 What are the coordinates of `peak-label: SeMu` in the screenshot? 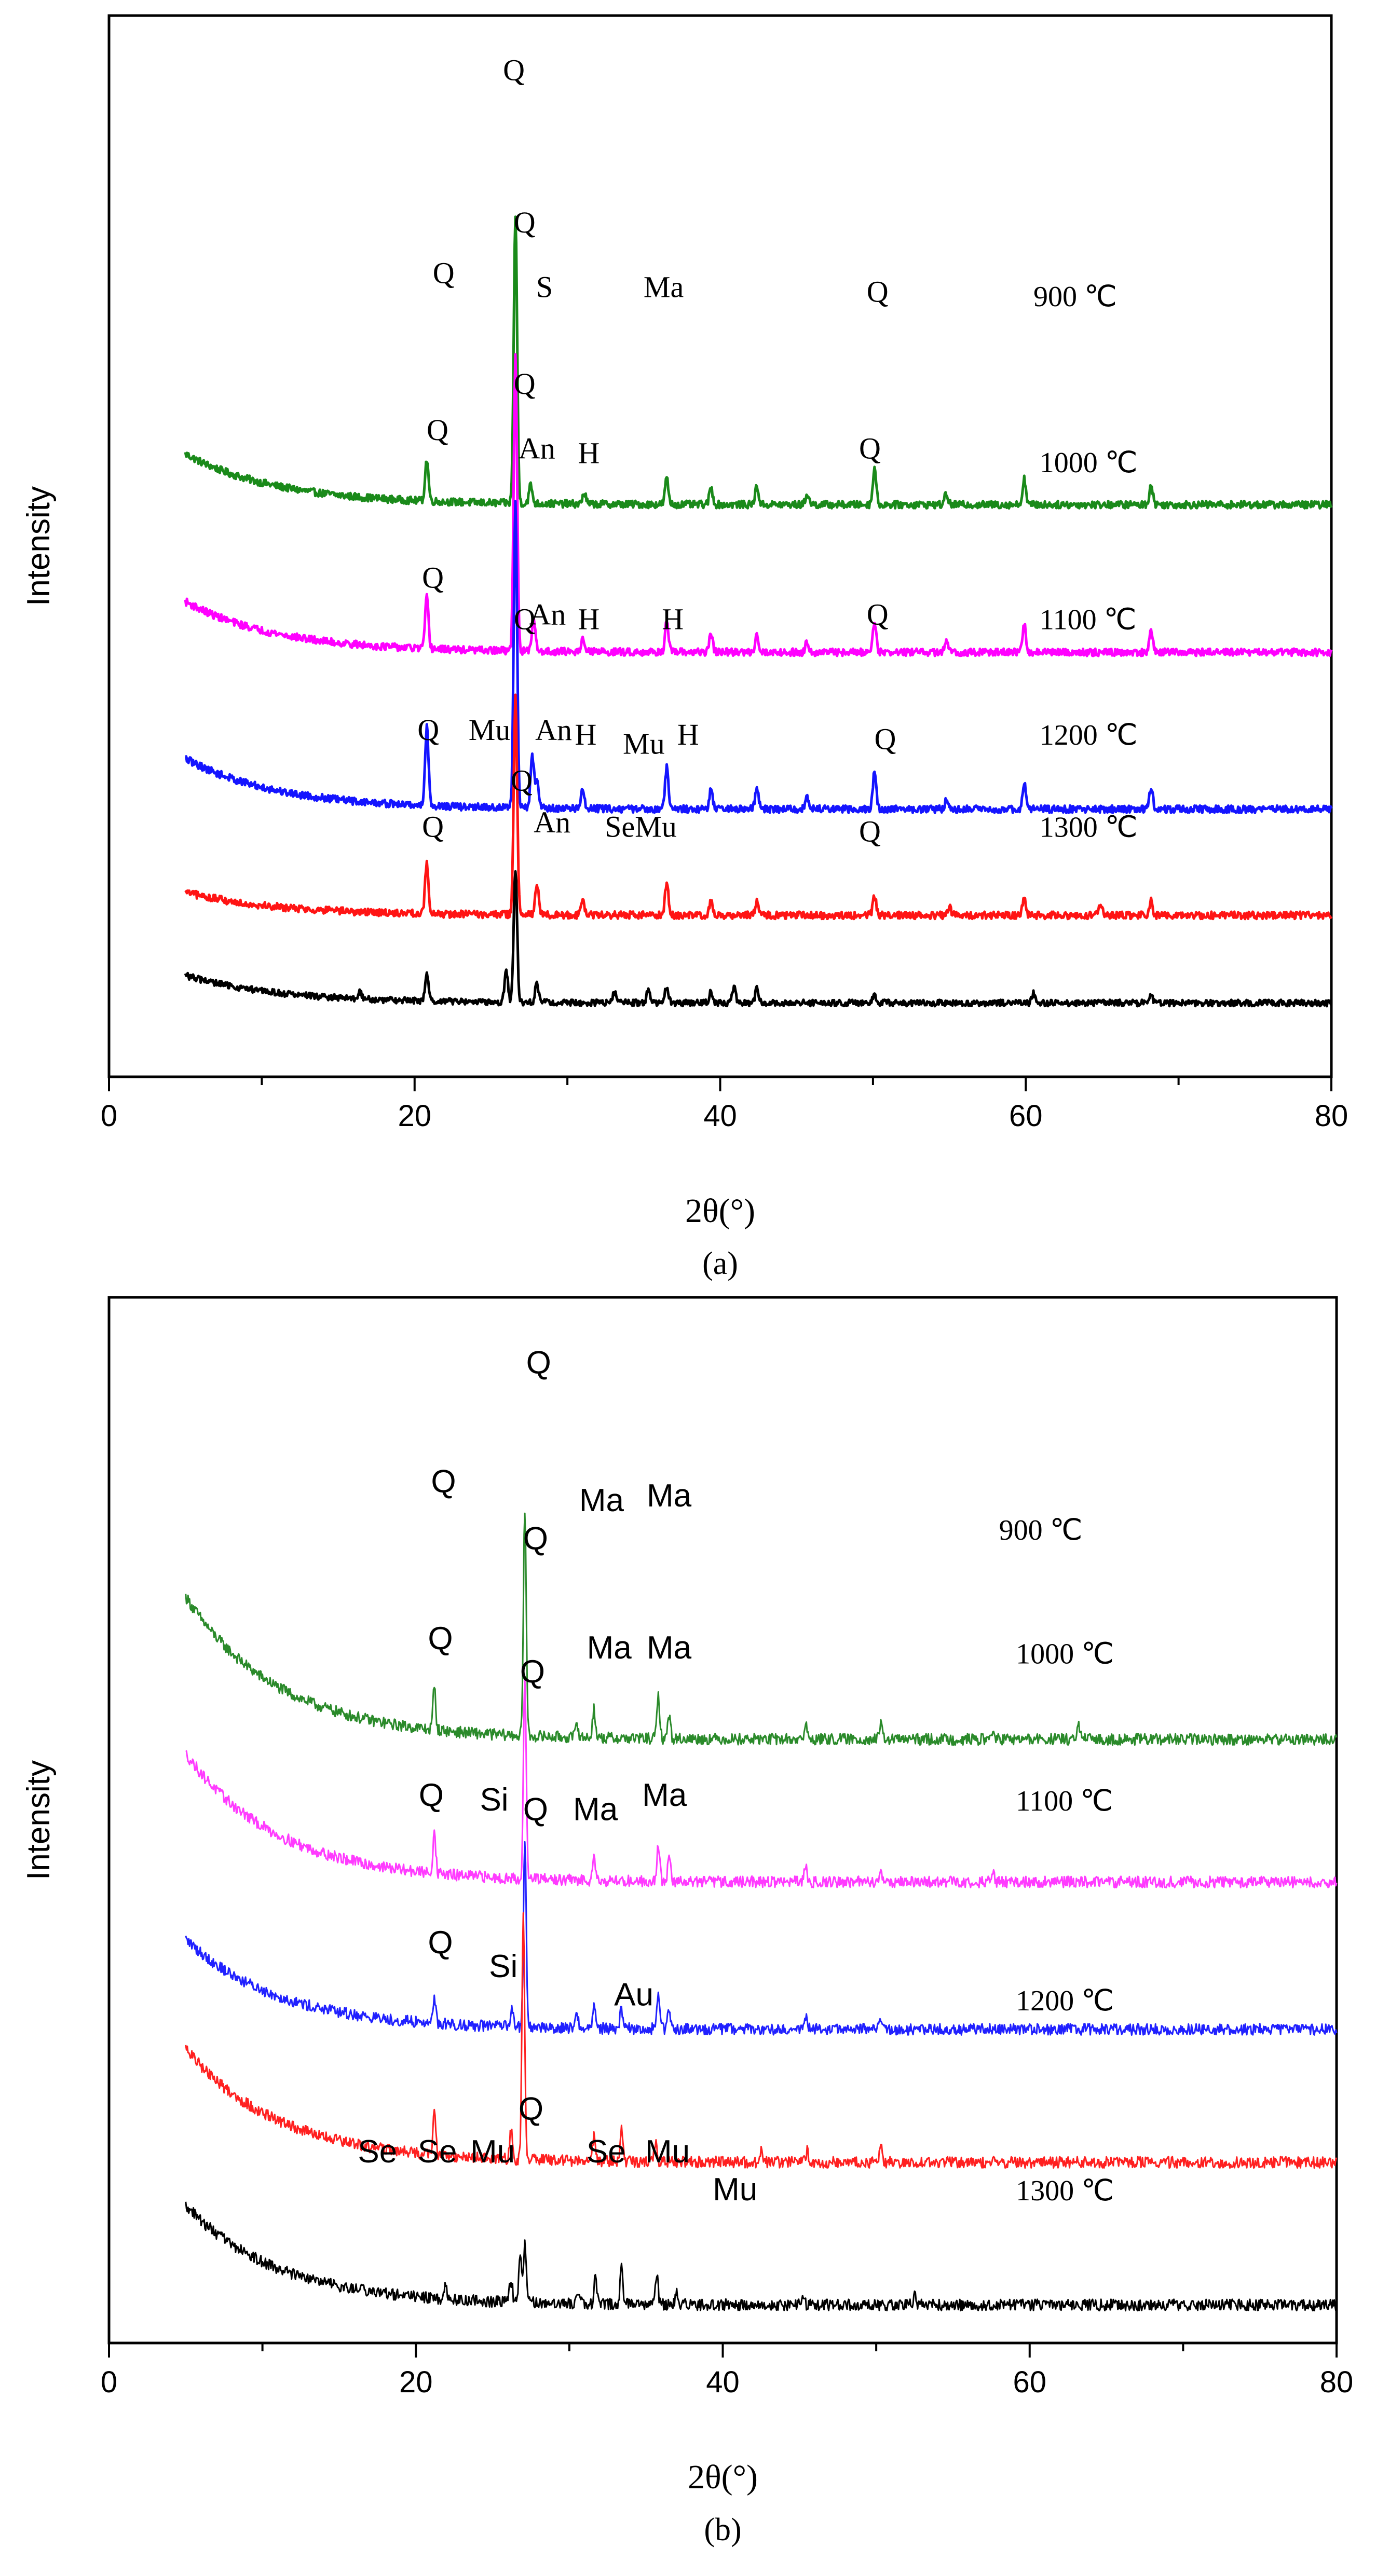 It's located at (641, 827).